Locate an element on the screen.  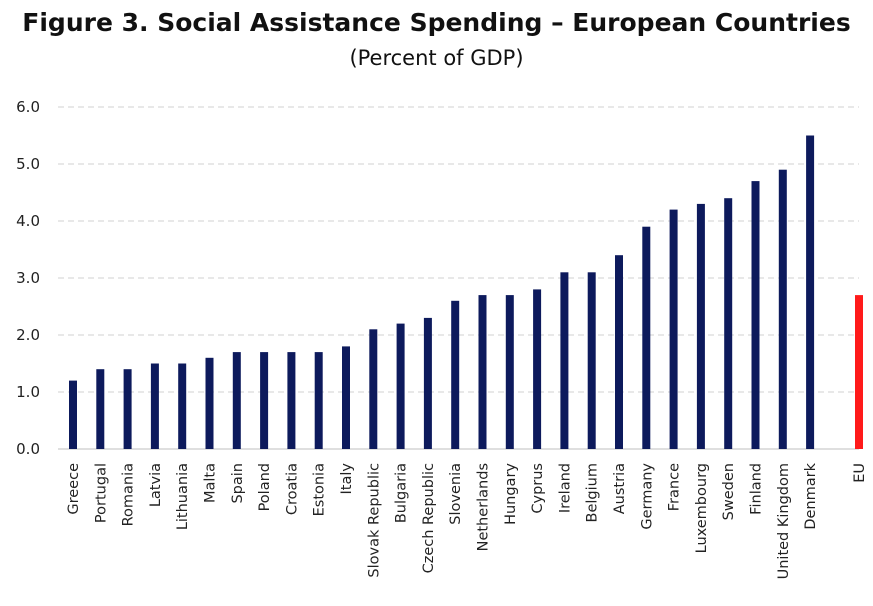
bar-portugal is located at coordinates (100, 409).